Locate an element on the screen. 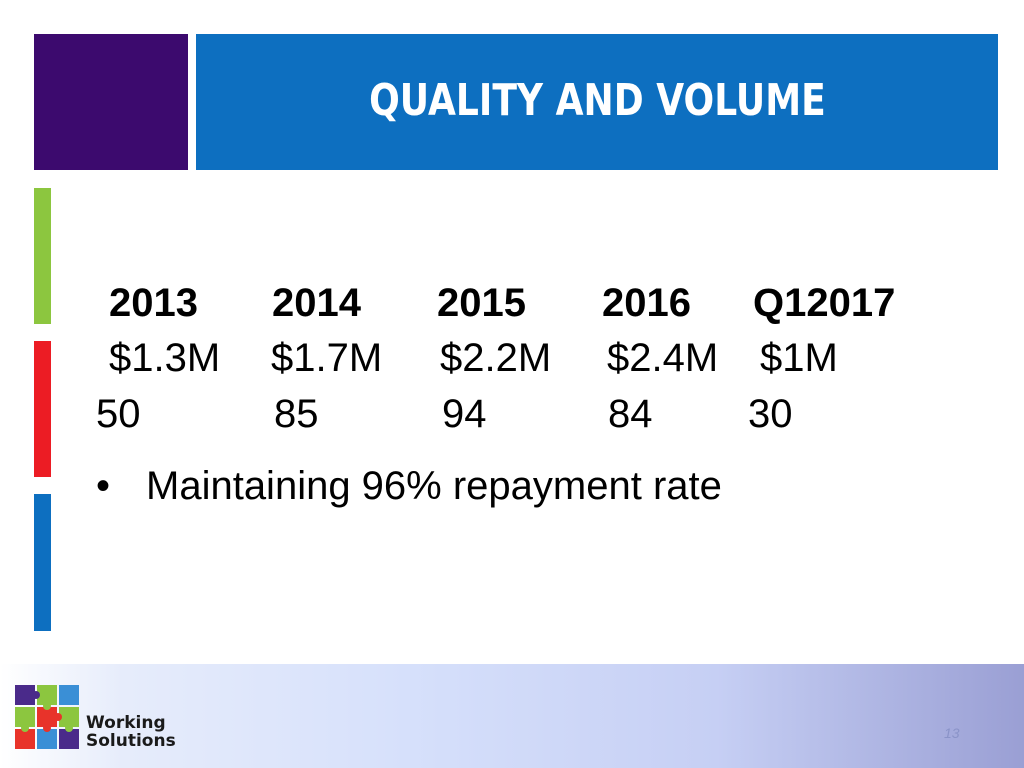 The width and height of the screenshot is (1024, 768). logo-line-1: Working is located at coordinates (126, 723).